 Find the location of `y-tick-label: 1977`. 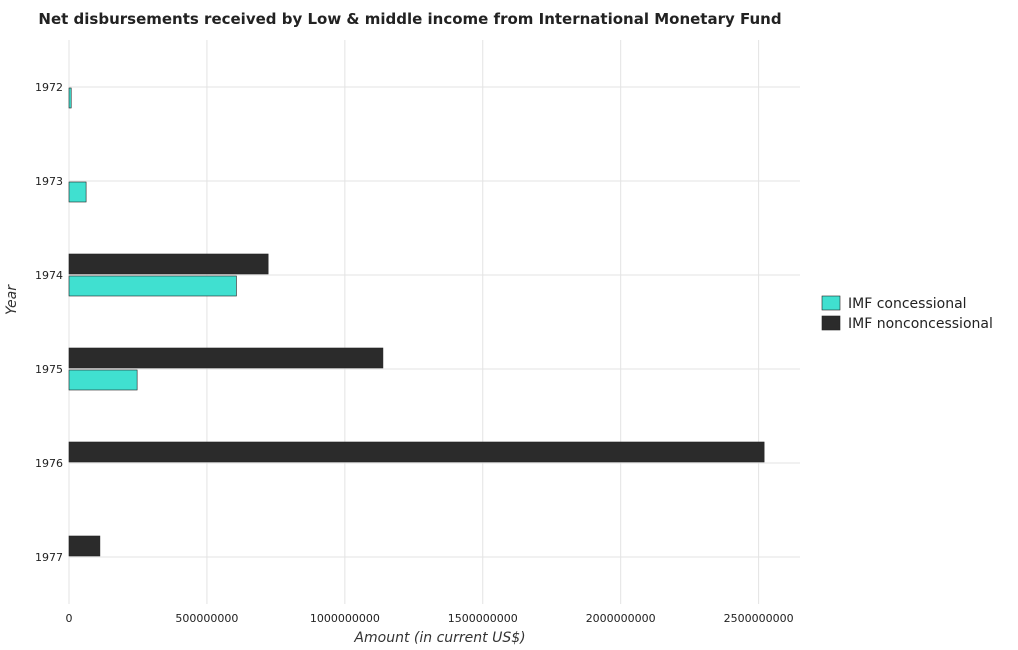

y-tick-label: 1977 is located at coordinates (49, 557).